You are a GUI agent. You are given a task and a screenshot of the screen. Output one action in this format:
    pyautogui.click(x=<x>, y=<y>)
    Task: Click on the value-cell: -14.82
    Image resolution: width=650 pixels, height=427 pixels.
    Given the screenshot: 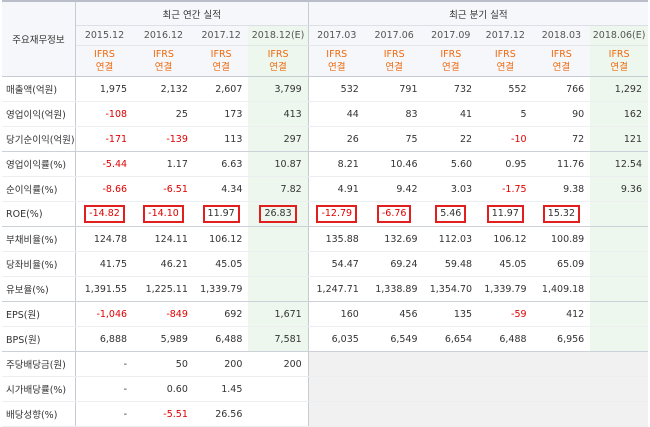 What is the action you would take?
    pyautogui.click(x=104, y=214)
    